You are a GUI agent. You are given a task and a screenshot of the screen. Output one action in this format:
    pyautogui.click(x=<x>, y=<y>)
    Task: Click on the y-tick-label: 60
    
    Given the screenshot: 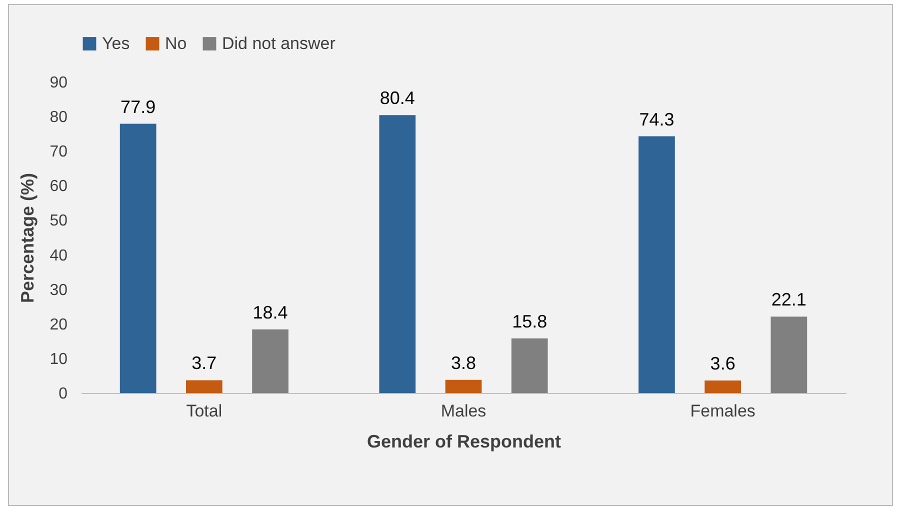 What is the action you would take?
    pyautogui.click(x=59, y=187)
    